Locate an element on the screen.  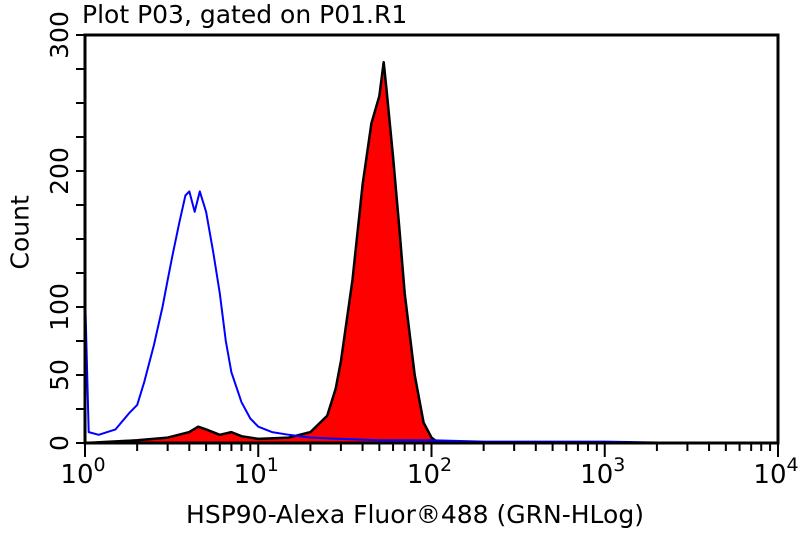
x-axis-ticks: 10⁰ 10¹ 10² 10³ 10⁴ is located at coordinates (429, 466).